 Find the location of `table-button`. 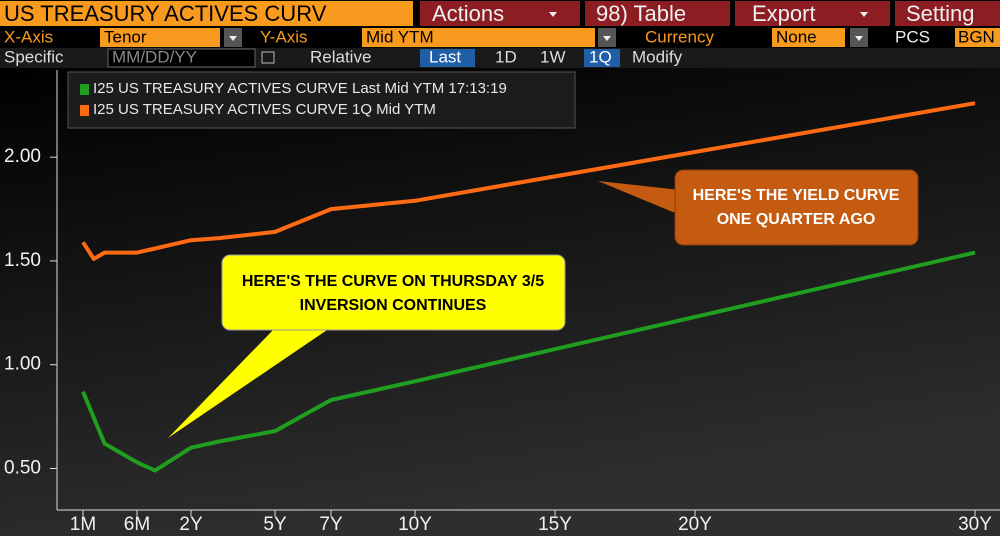

table-button is located at coordinates (657, 13).